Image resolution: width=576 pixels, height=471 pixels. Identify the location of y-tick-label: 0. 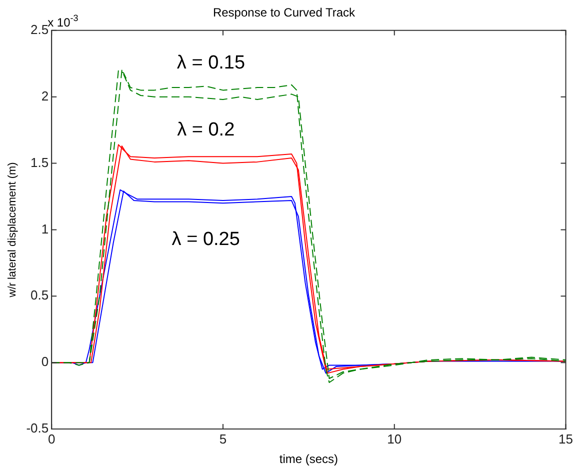
(45, 362).